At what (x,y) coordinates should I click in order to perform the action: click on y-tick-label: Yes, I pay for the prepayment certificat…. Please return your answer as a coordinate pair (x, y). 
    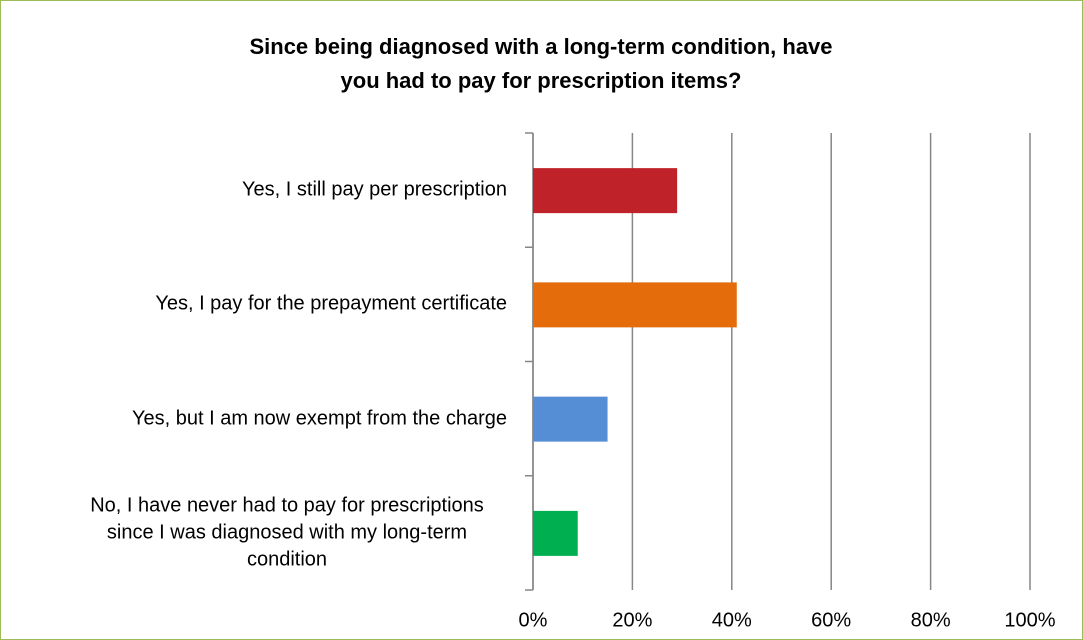
    Looking at the image, I should click on (331, 303).